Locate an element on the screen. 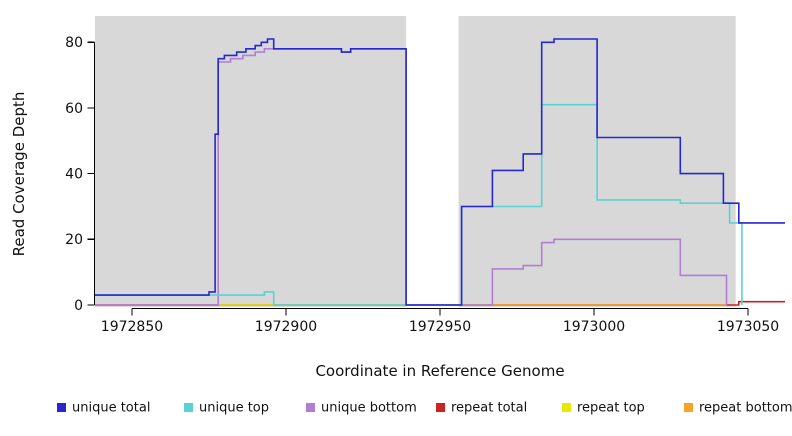 This screenshot has width=792, height=436. x-tick-label: 1973000 is located at coordinates (594, 327).